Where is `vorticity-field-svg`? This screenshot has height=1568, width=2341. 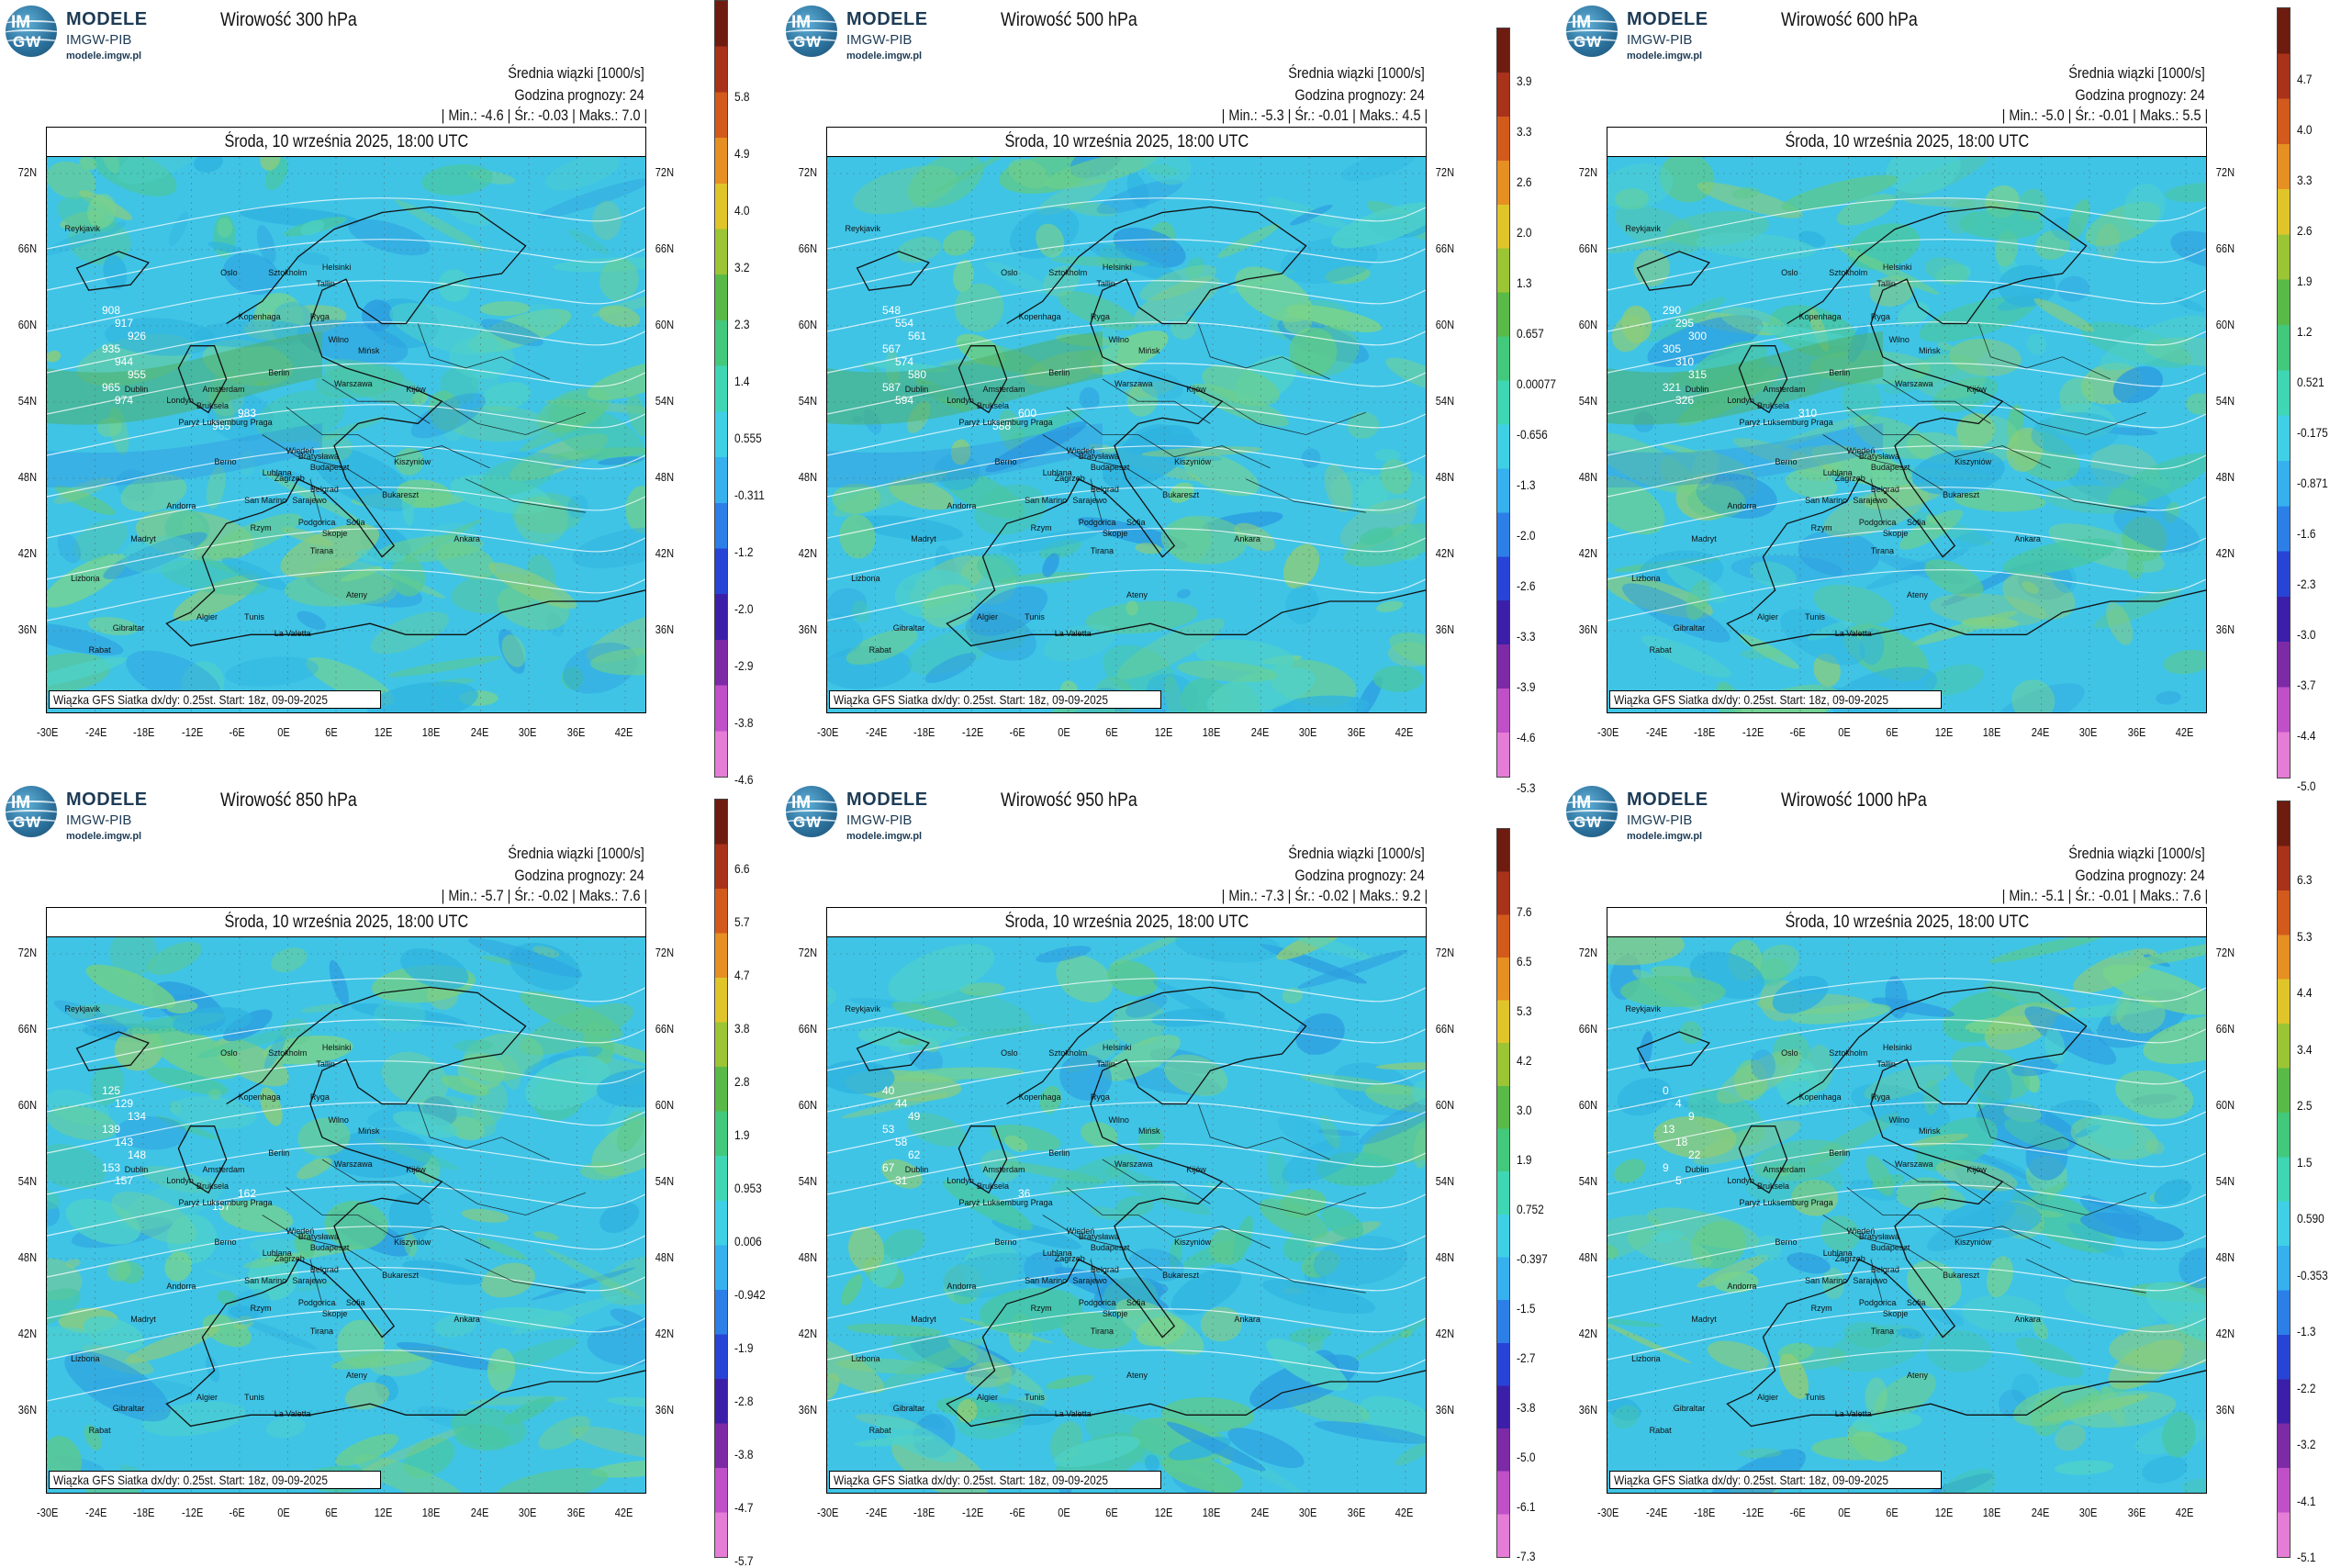
vorticity-field-svg is located at coordinates (1126, 434).